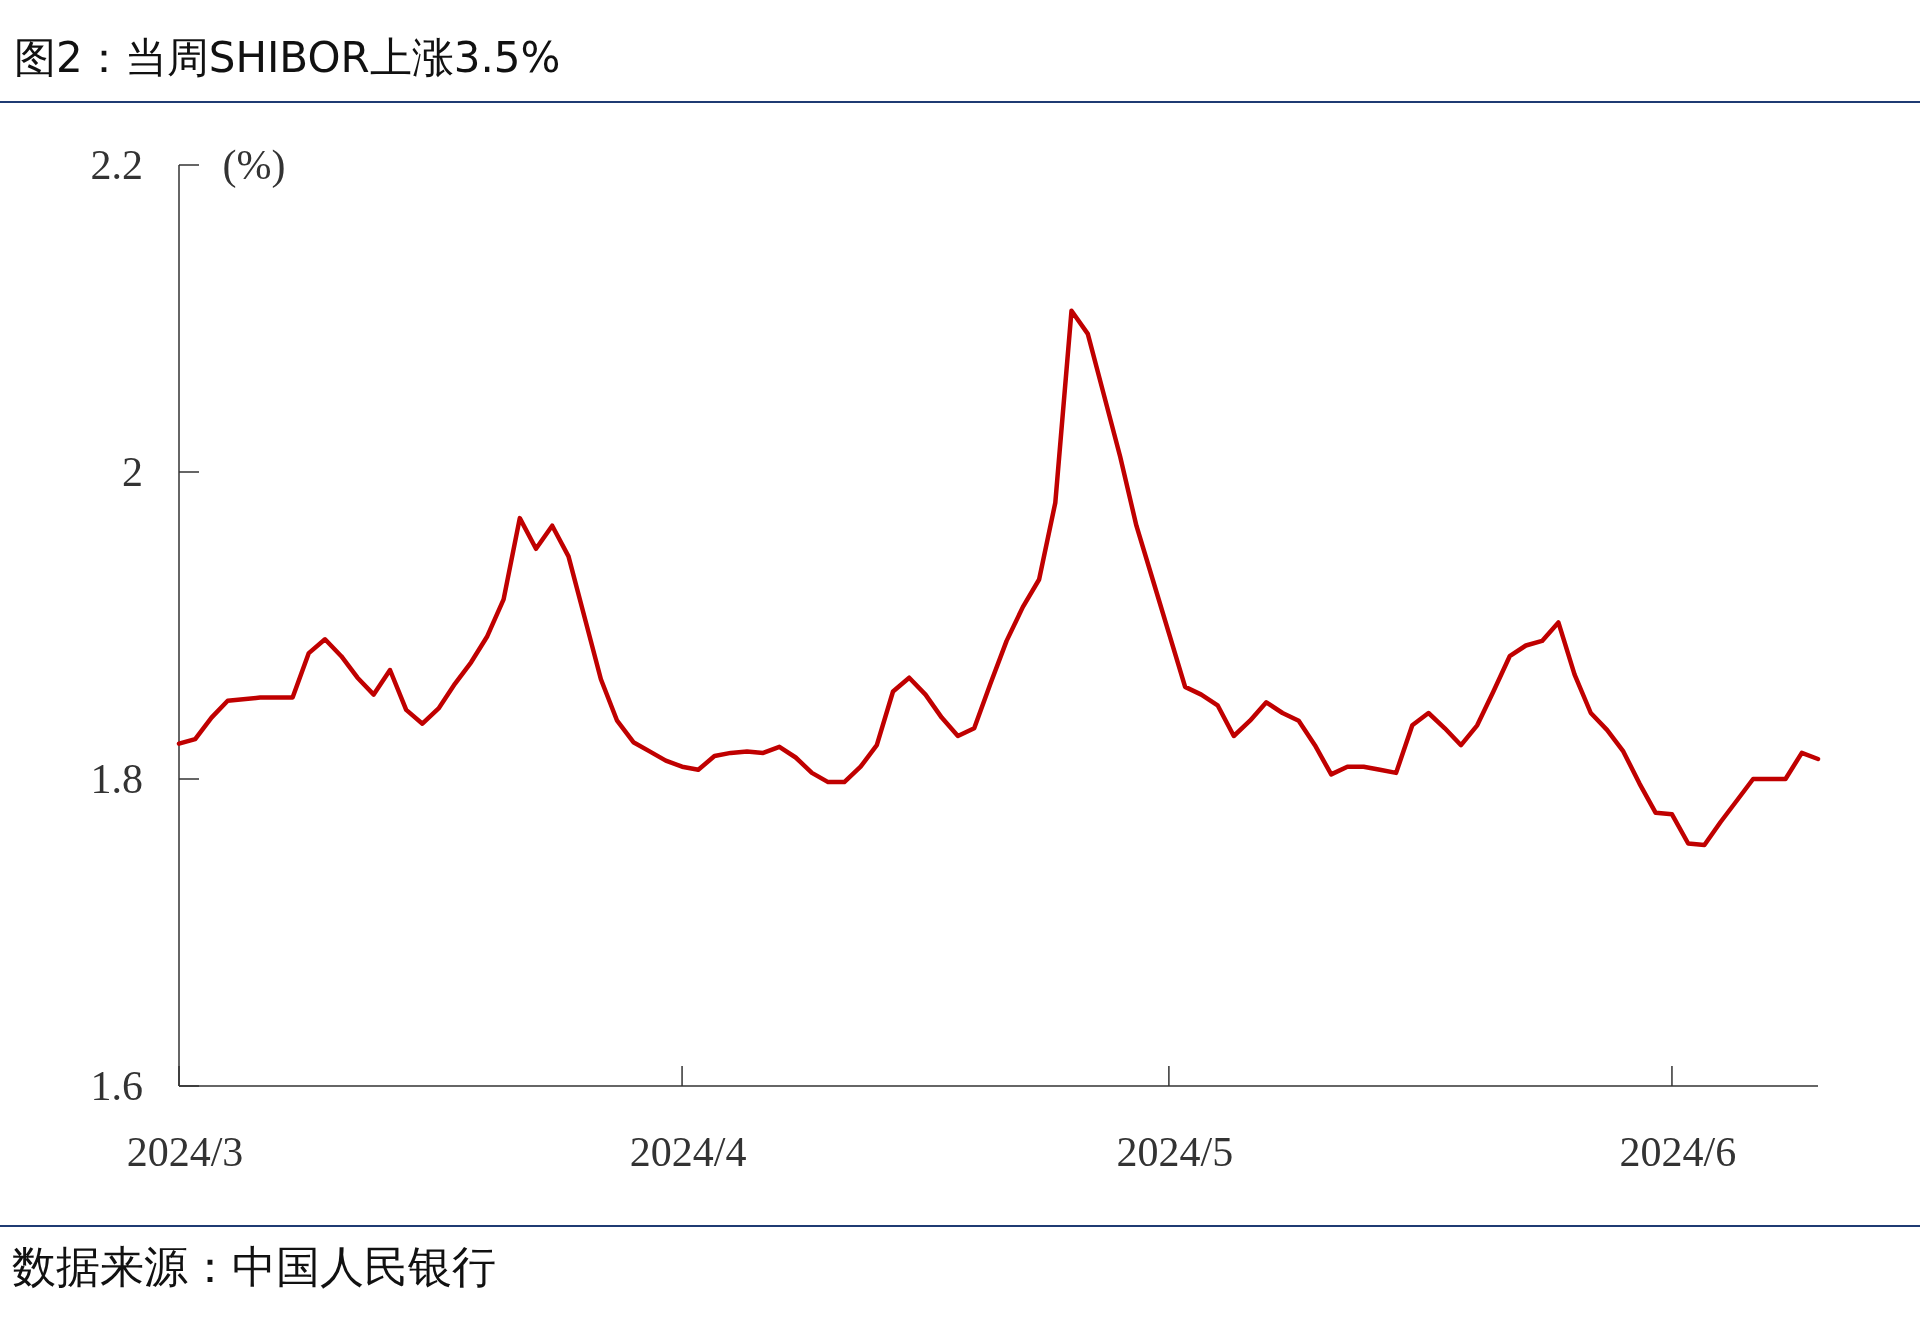  I want to click on x-tick-label: 2024/4, so click(688, 1152).